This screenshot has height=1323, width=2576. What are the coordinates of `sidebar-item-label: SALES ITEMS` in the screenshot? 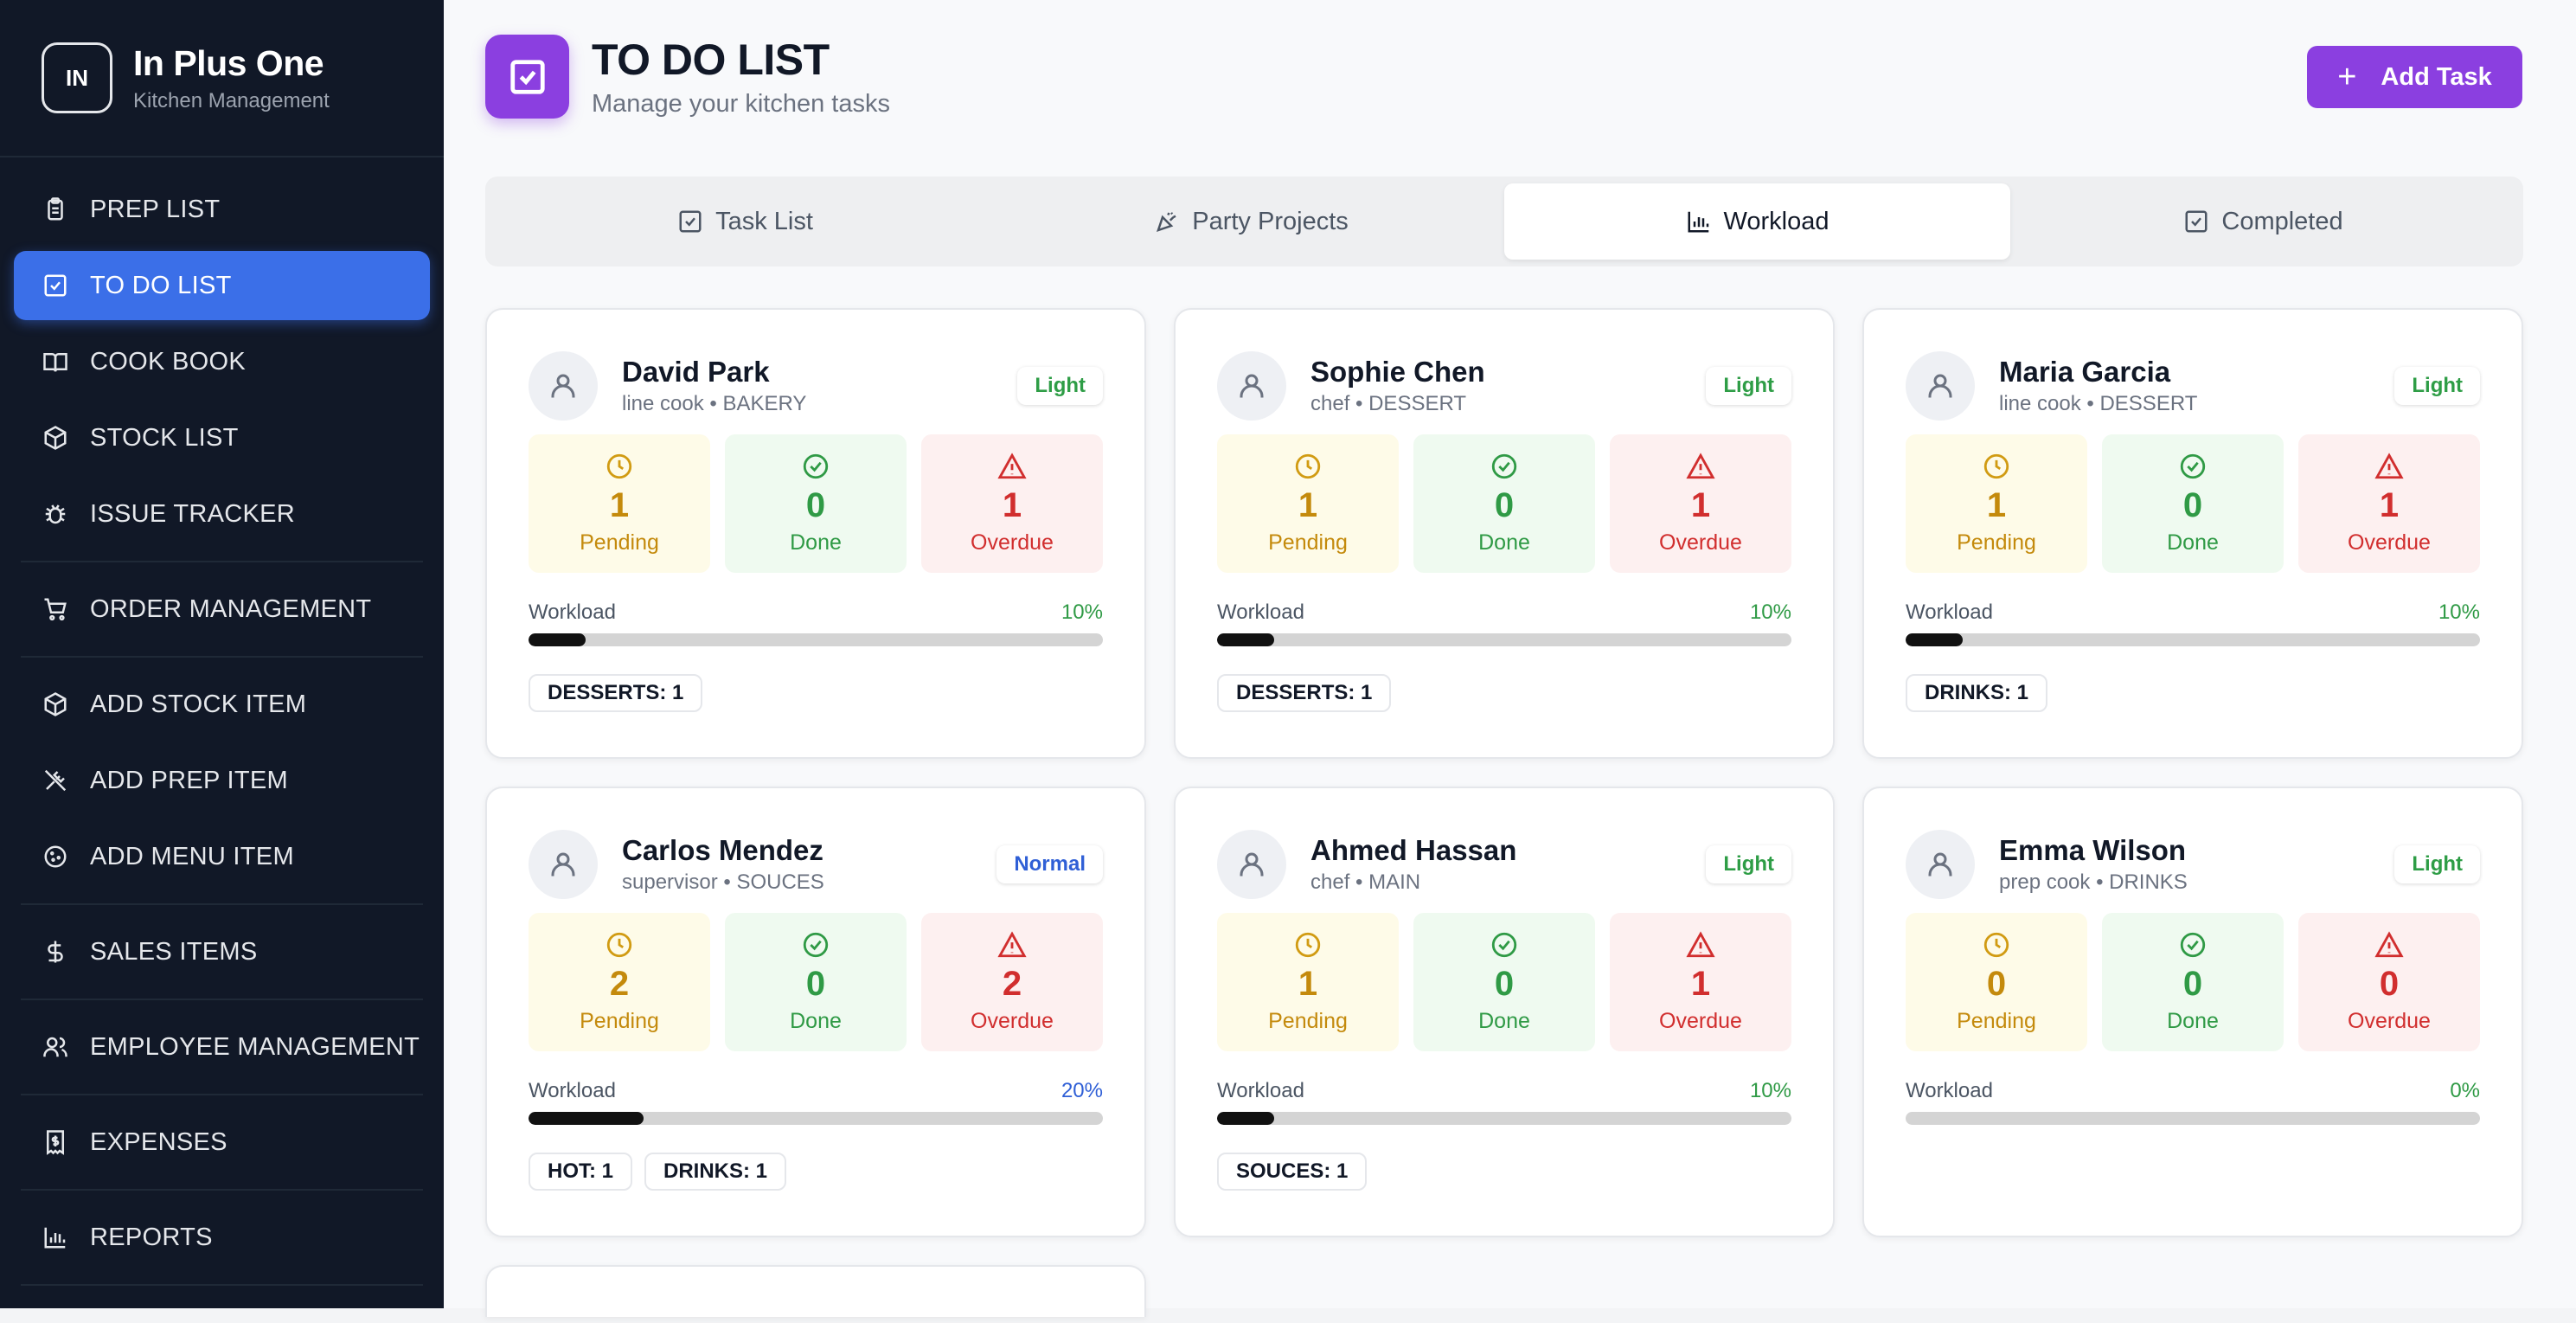 It's located at (174, 951).